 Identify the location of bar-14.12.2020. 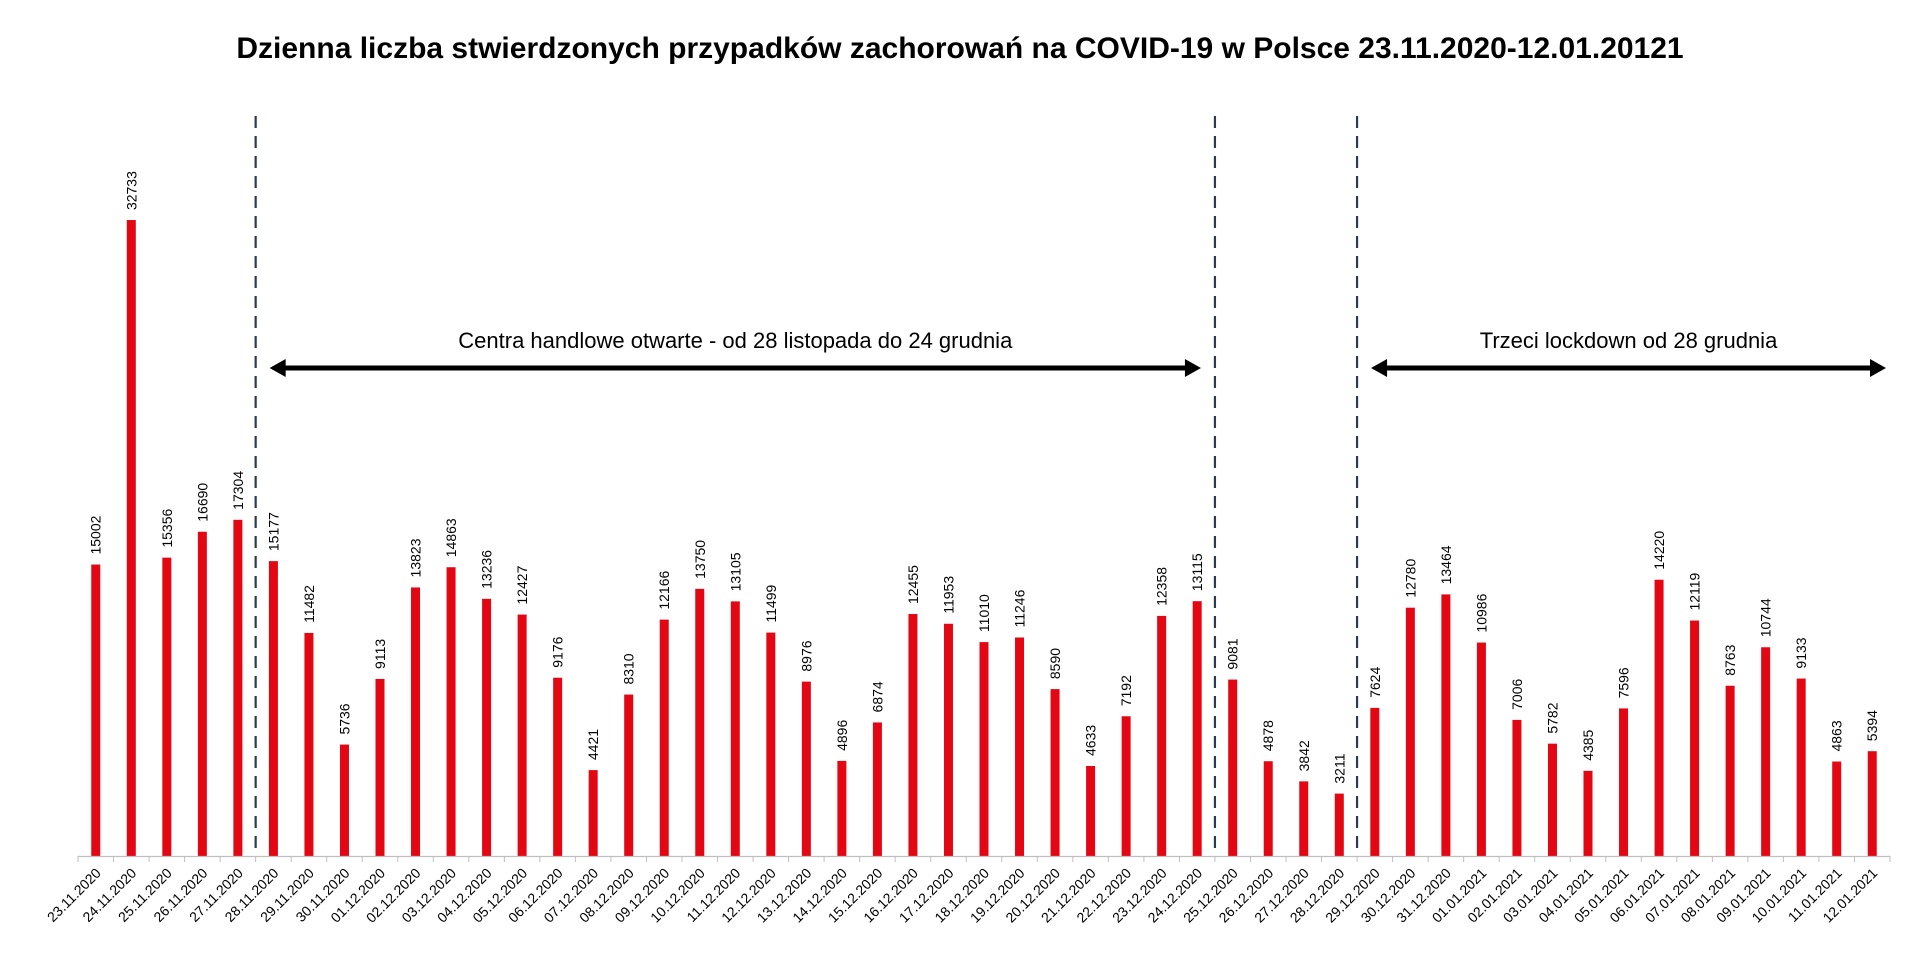
(842, 808).